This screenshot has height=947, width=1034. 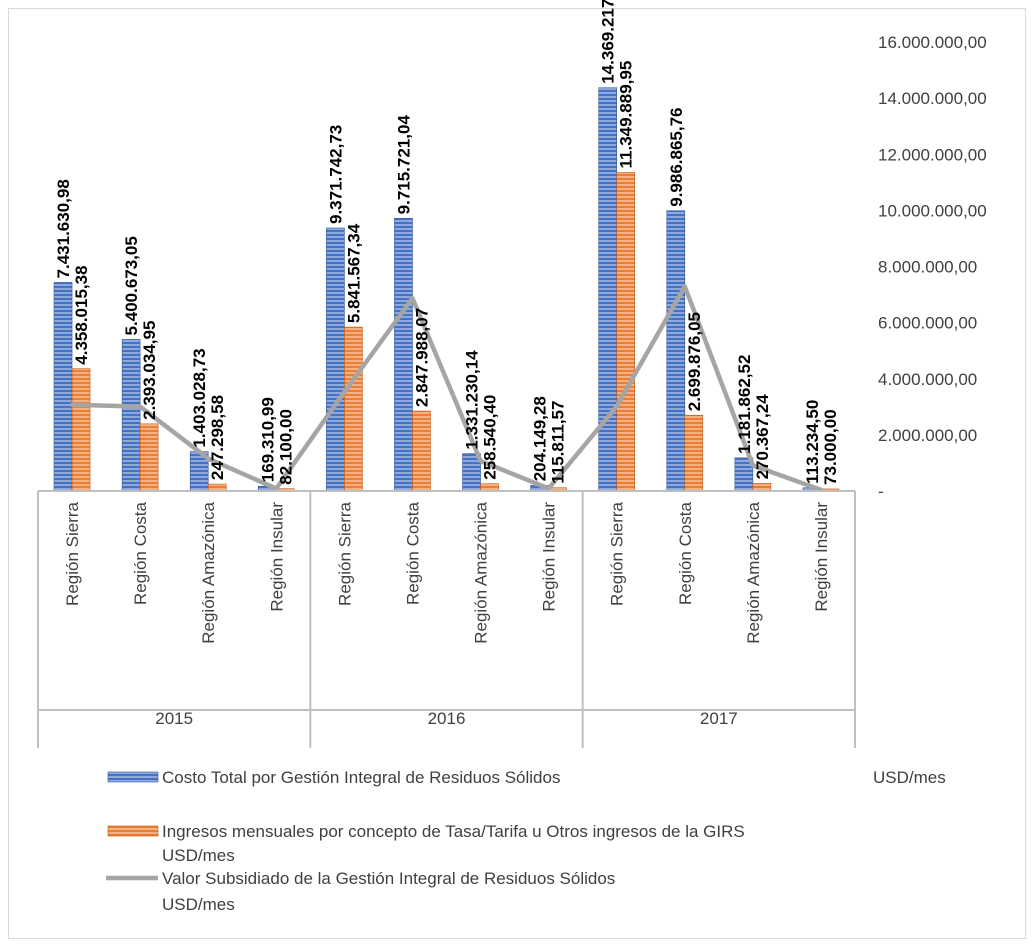 What do you see at coordinates (927, 435) in the screenshot?
I see `y-tick-label: 2.000.000,00` at bounding box center [927, 435].